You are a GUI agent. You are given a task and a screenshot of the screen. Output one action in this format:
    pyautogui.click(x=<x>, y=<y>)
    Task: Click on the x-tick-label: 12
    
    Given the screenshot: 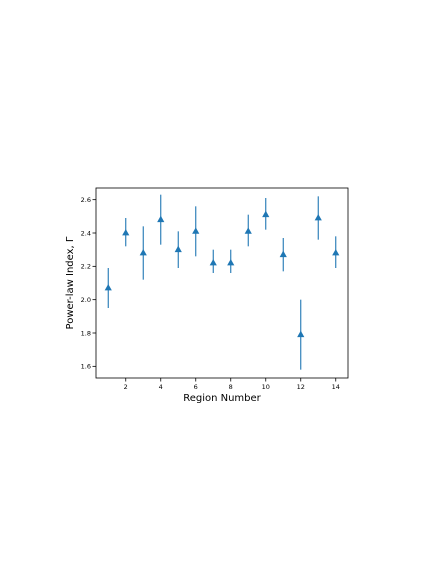 What is the action you would take?
    pyautogui.click(x=301, y=387)
    